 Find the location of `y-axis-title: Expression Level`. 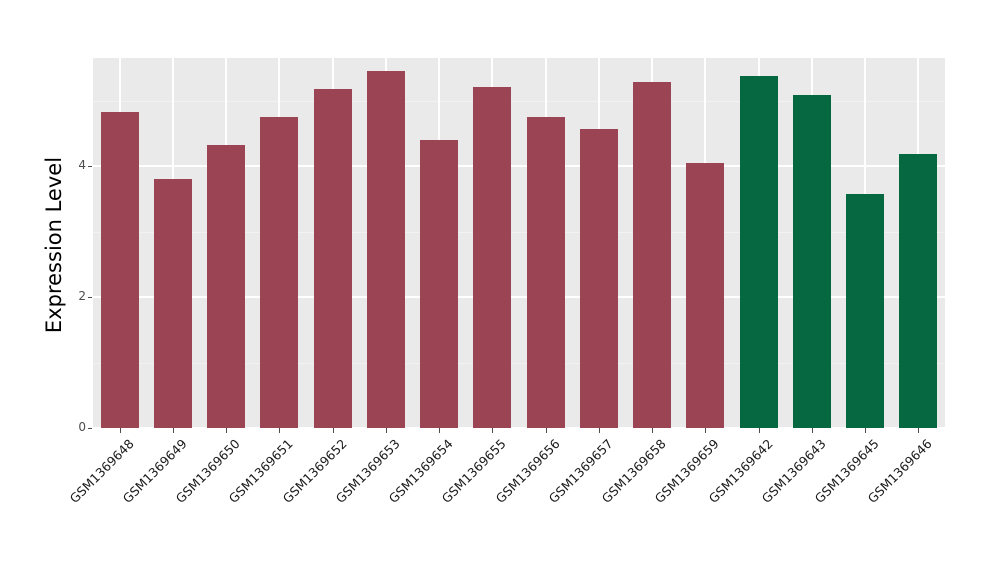

y-axis-title: Expression Level is located at coordinates (54, 245).